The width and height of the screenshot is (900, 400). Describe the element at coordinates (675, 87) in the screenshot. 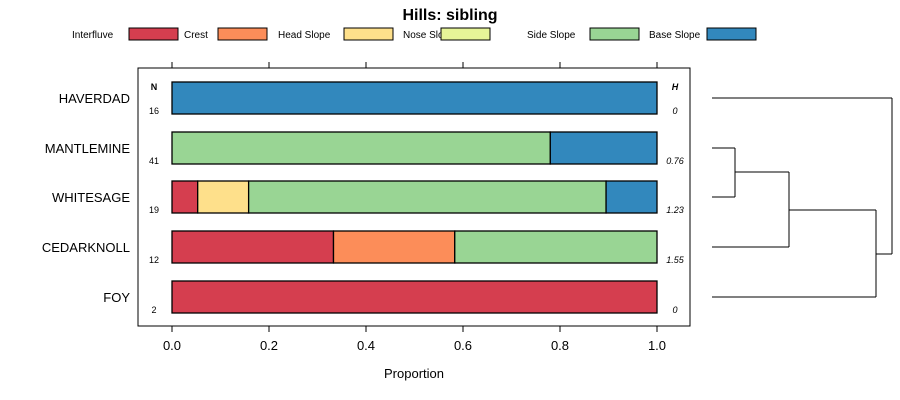

I see `h-header: H` at that location.